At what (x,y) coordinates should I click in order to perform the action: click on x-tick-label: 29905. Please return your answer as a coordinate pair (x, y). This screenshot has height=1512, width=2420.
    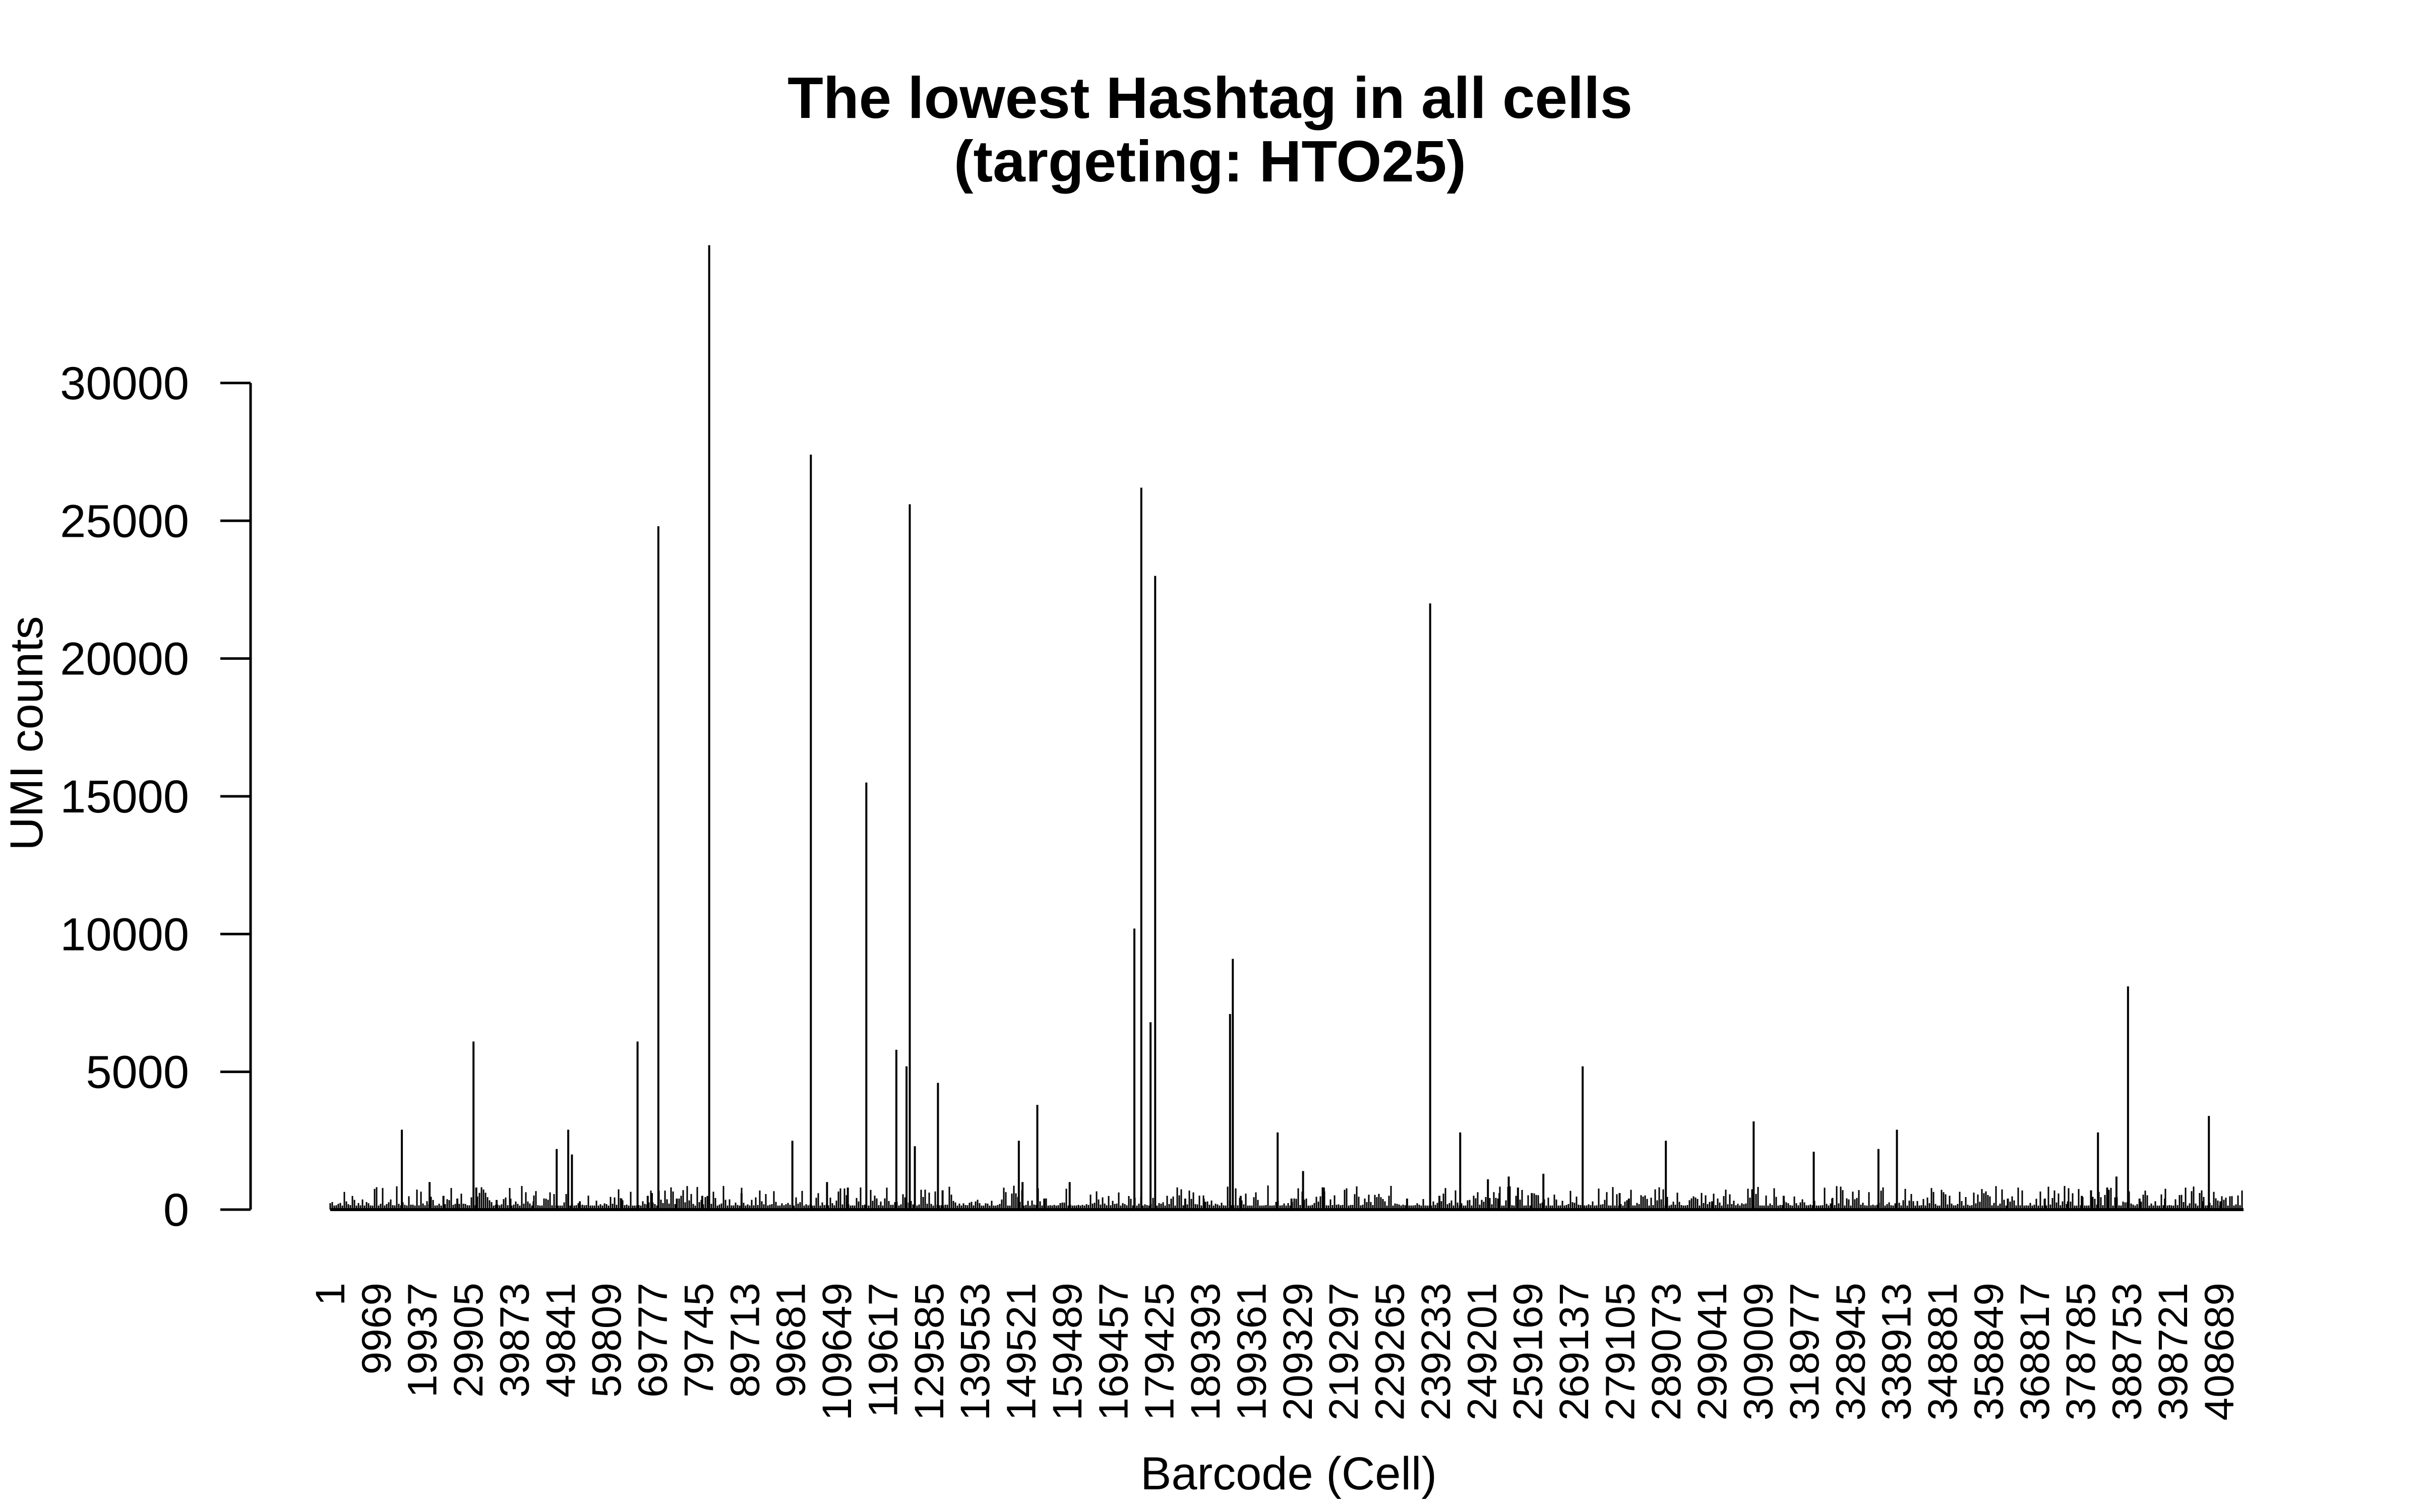
    Looking at the image, I should click on (469, 1340).